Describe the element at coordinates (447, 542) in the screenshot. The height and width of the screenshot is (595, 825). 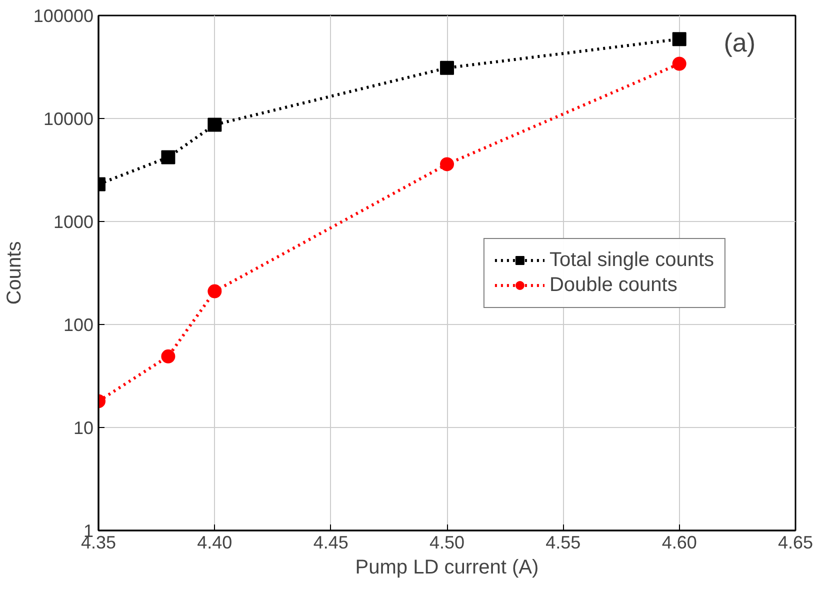
I see `x-tick-label: 4.50` at that location.